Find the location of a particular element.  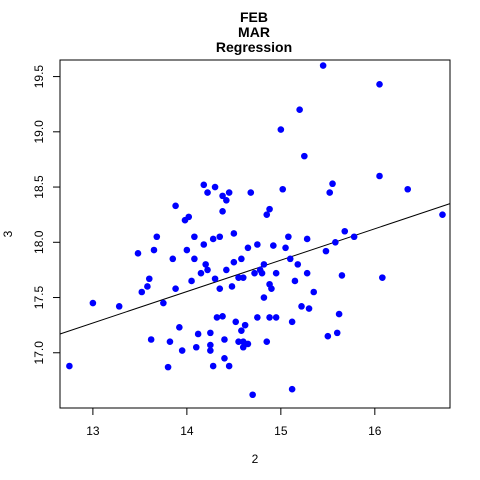

x-axis-tick-label: 14 is located at coordinates (187, 431).